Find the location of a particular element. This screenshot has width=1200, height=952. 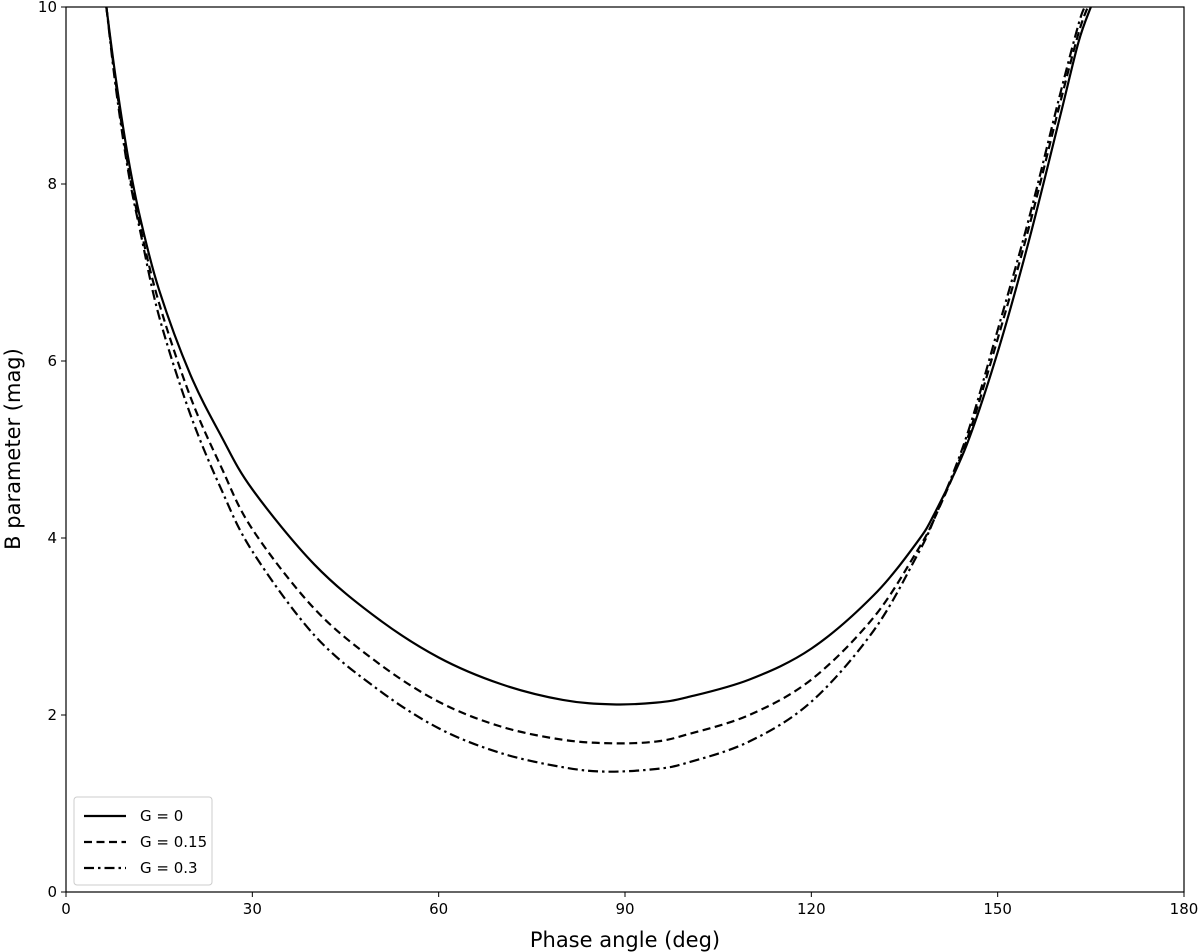

x-tick-label: 60 is located at coordinates (438, 909).